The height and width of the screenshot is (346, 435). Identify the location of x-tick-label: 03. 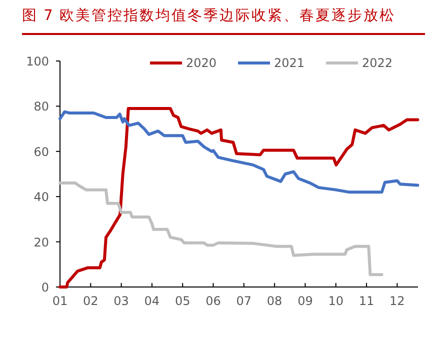
(121, 301).